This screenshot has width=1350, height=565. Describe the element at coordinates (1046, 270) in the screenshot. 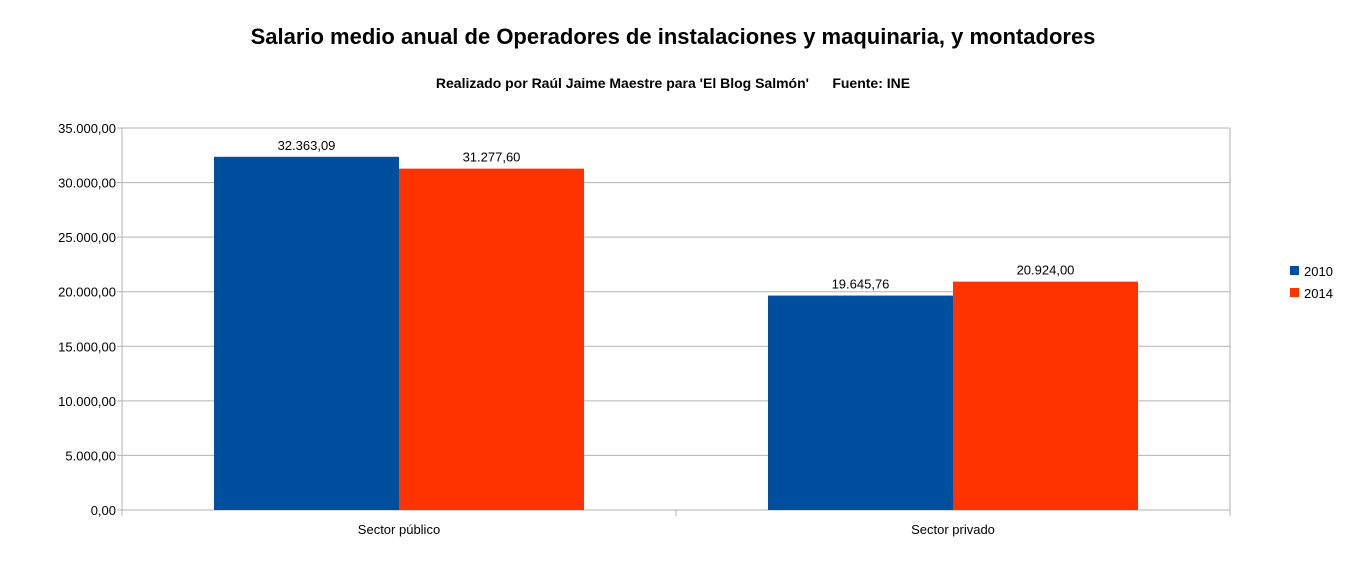

I see `data-label: 20.924,00` at that location.